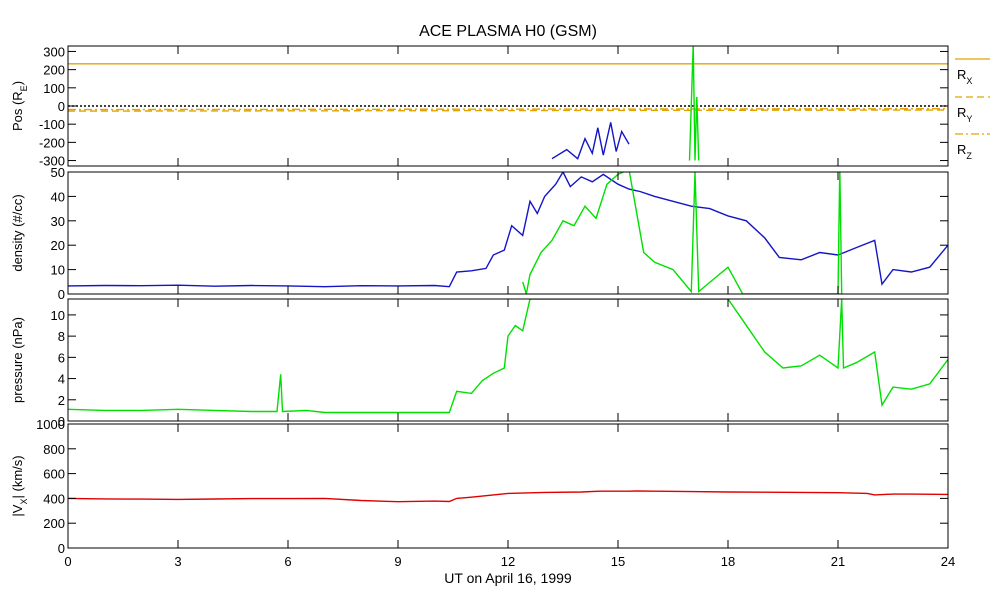 The image size is (993, 600). I want to click on panel-3-ytick-label: 600, so click(54, 474).